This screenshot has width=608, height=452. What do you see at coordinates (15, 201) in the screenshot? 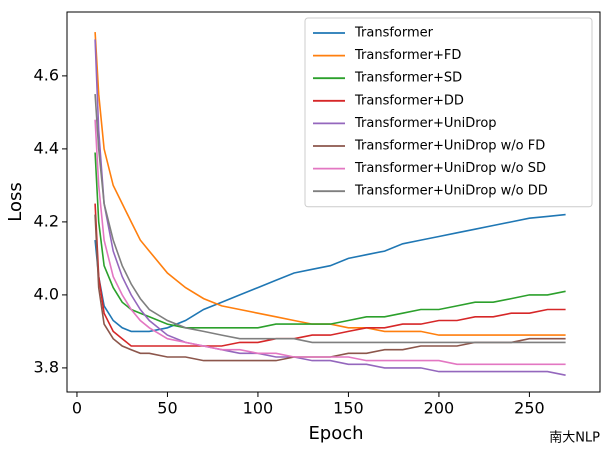
I see `y-axis-label: Loss` at bounding box center [15, 201].